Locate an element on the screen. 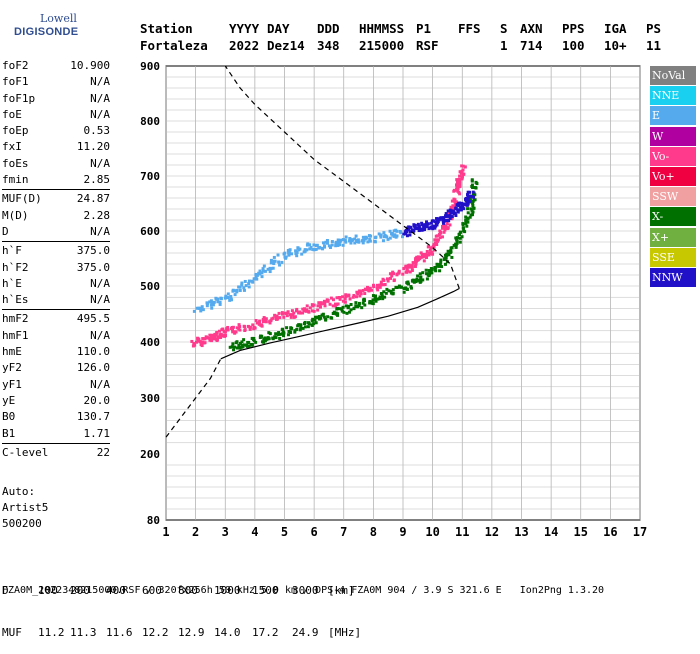 The image size is (700, 654). param-value: 0.53 is located at coordinates (97, 131).